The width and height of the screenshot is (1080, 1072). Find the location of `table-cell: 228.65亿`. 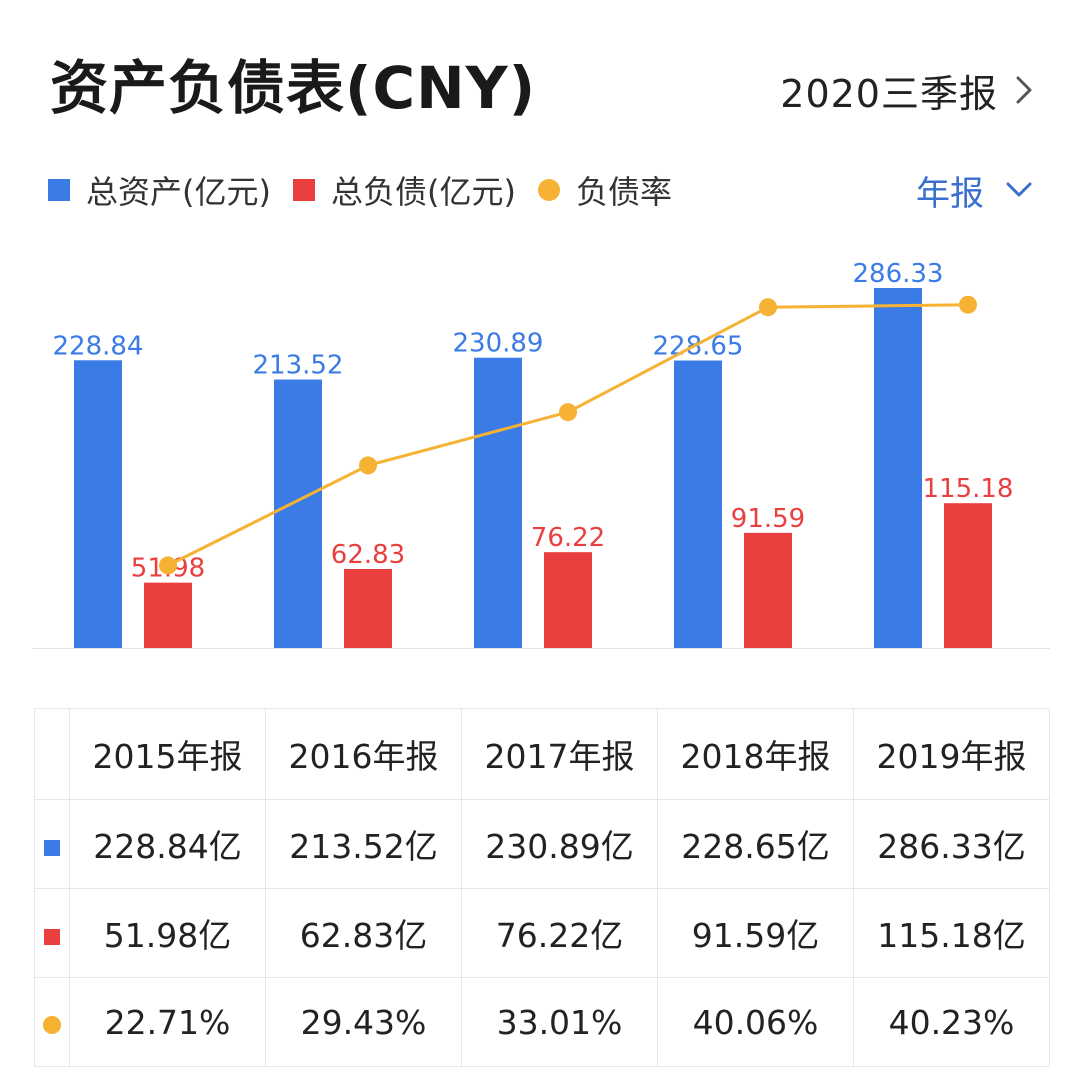

table-cell: 228.65亿 is located at coordinates (755, 844).